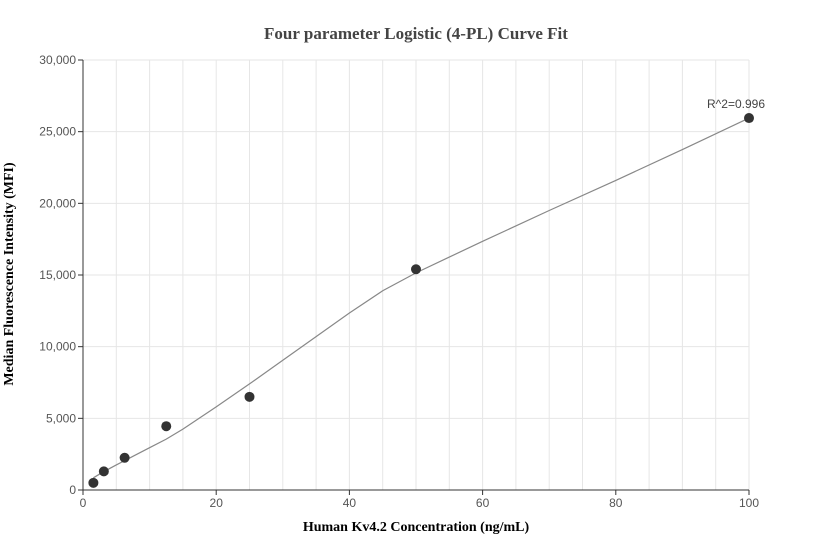  What do you see at coordinates (57, 203) in the screenshot?
I see `y-tick-label: 20,000` at bounding box center [57, 203].